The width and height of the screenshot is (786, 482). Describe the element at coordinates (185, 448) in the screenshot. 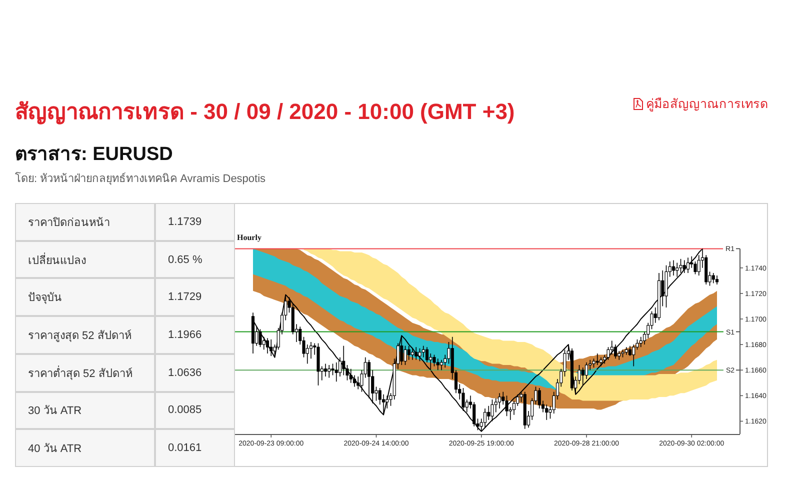

I see `text: 0.0161` at that location.